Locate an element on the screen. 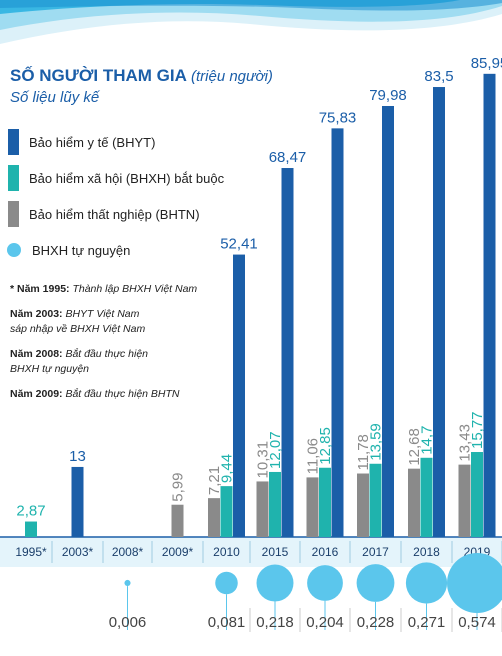  legend-item-bhxh-tu-nguyen: BHXH tự nguyện is located at coordinates (115, 250).